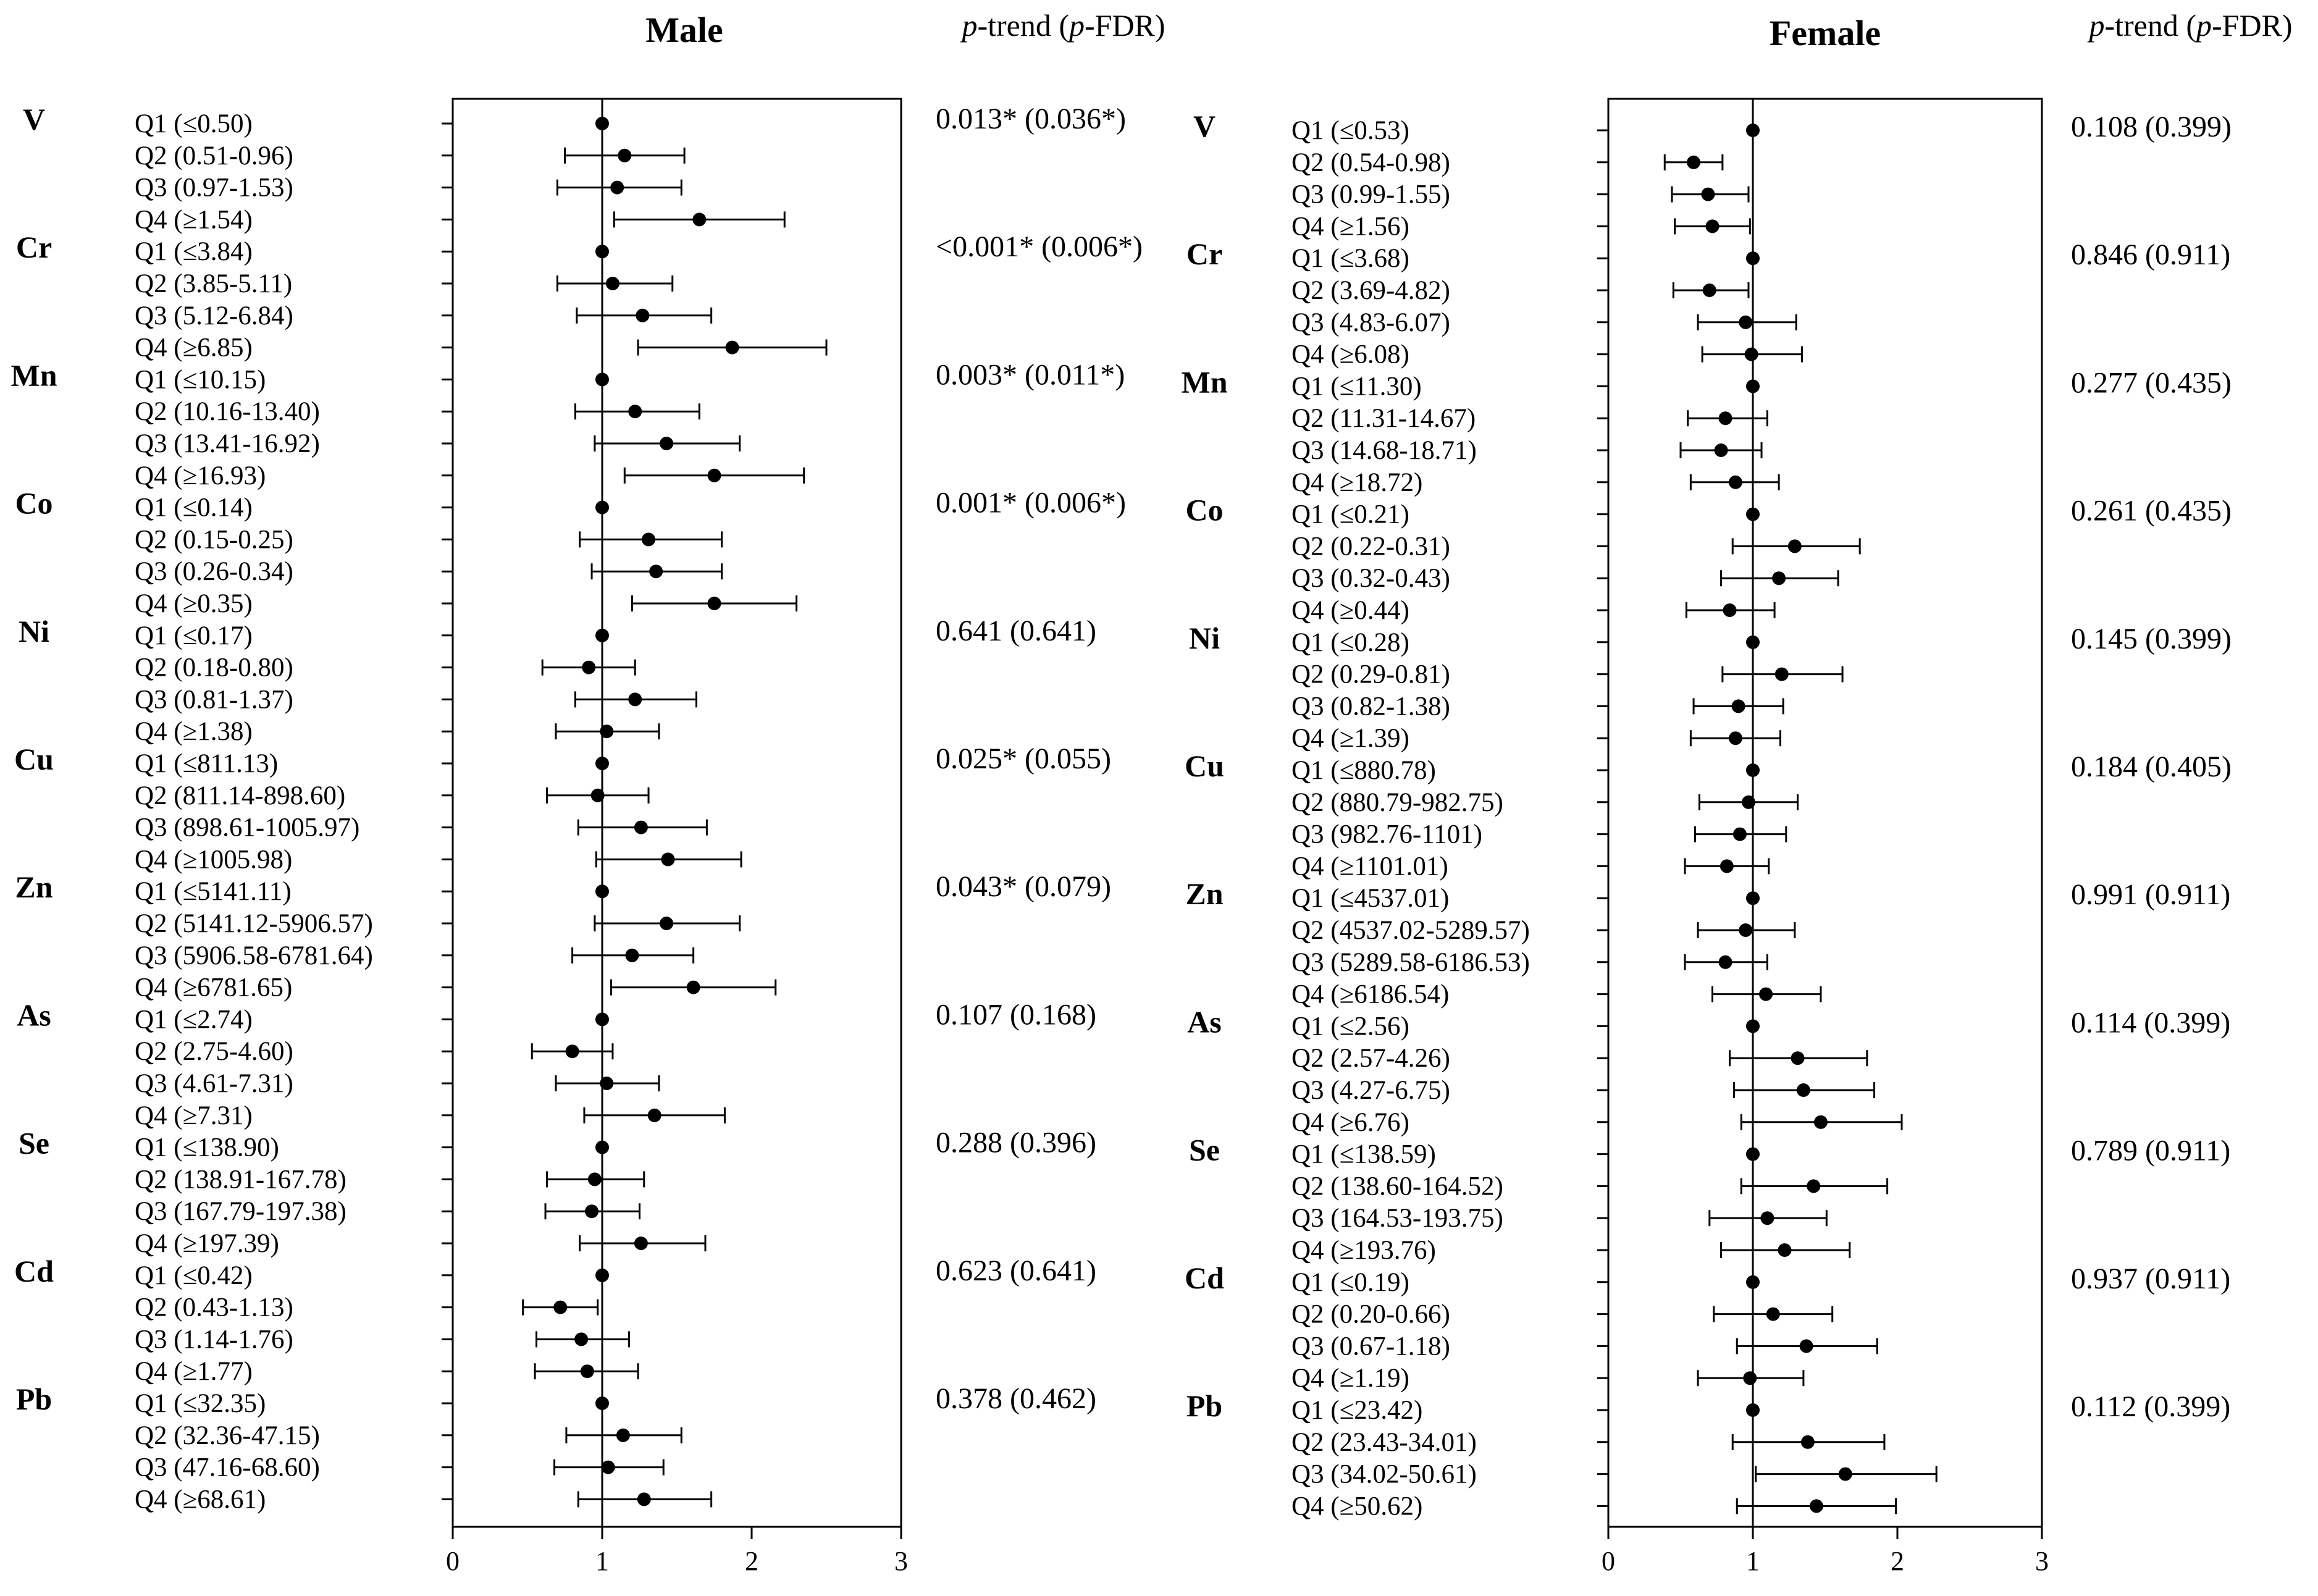 This screenshot has width=2318, height=1596. Describe the element at coordinates (1370, 195) in the screenshot. I see `female-quartile-label: Q3 (0.99-1.55)` at that location.